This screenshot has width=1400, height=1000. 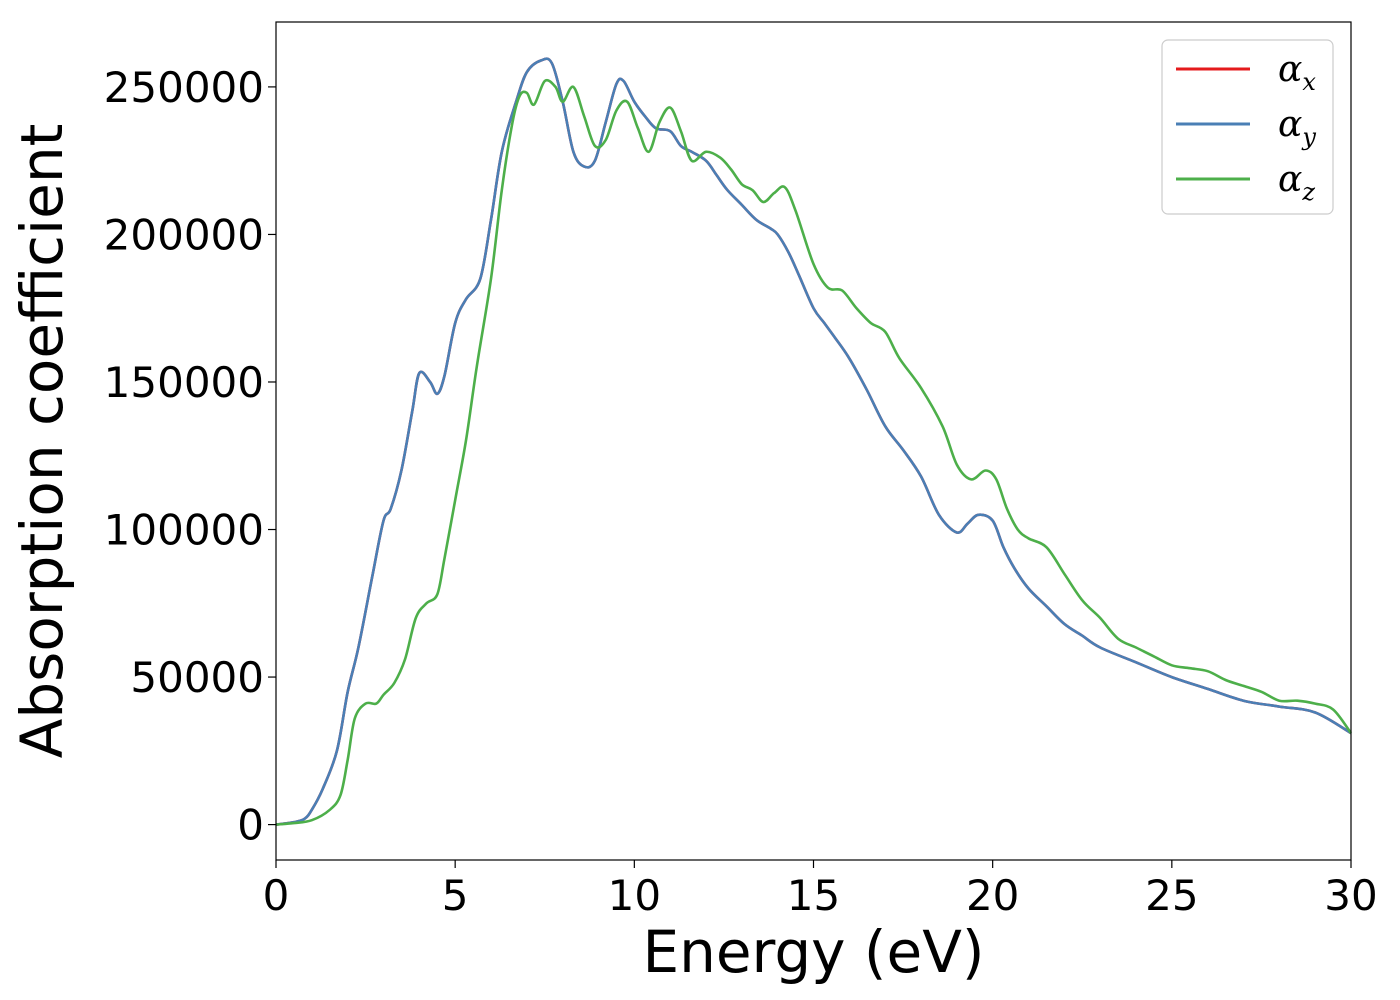 I want to click on y-axis: 0 50000 100000 150000 200000 250000, so click(x=190, y=456).